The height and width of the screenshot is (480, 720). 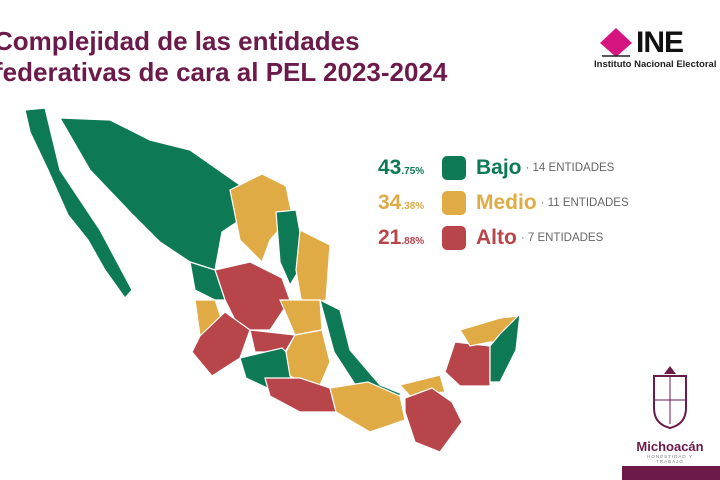 I want to click on legend-percentage: 43.75%, so click(x=401, y=167).